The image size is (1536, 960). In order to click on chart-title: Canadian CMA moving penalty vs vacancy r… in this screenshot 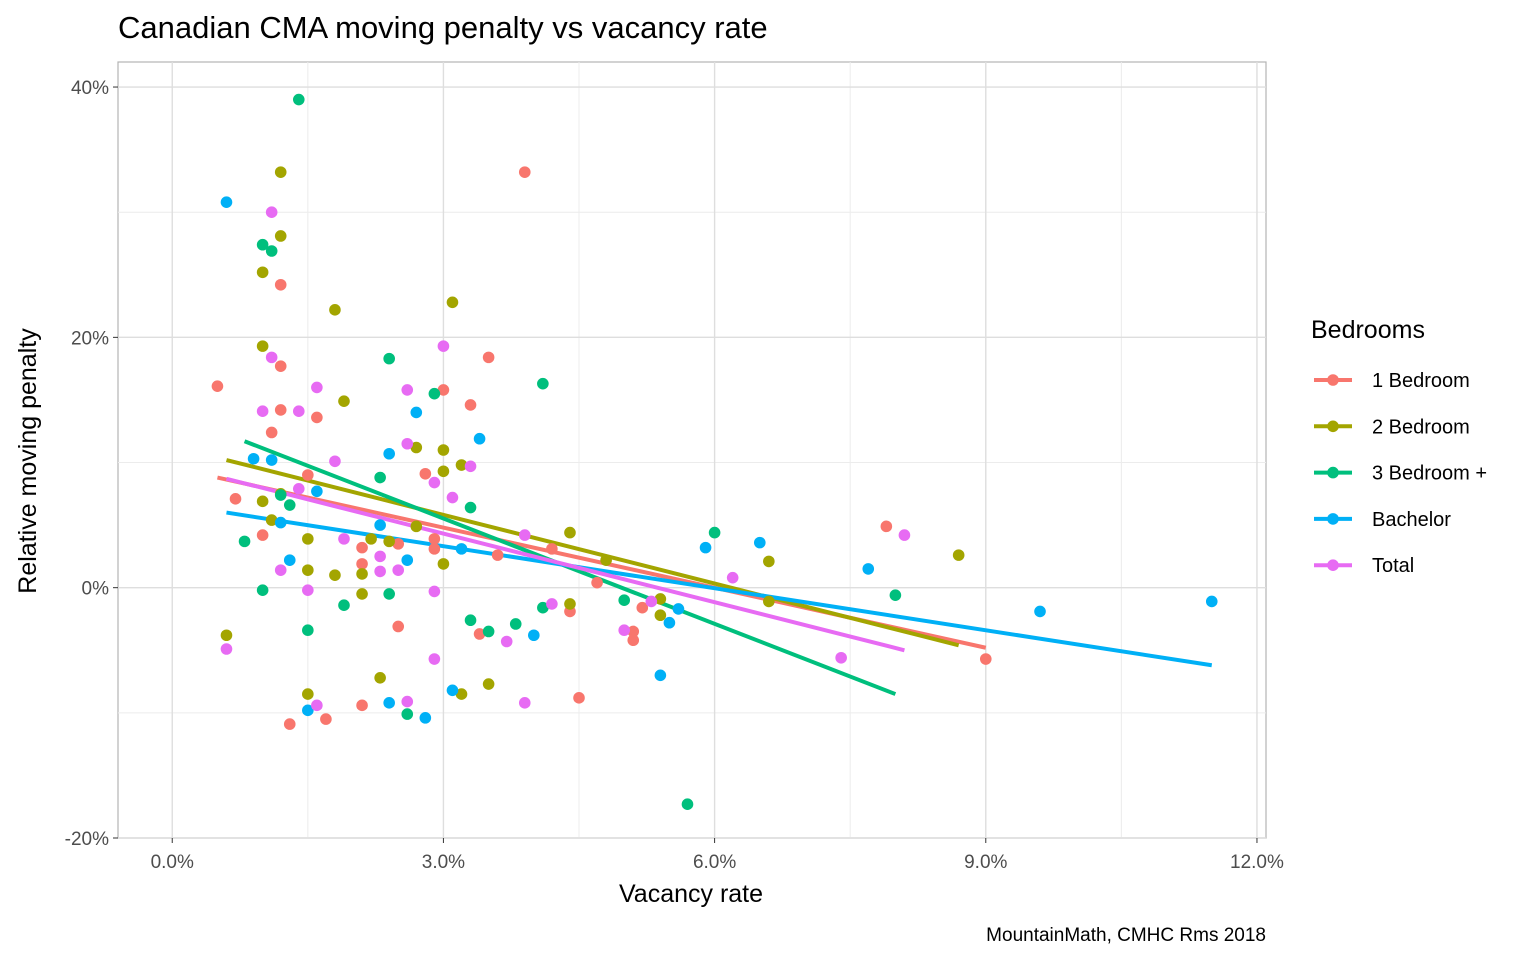, I will do `click(443, 27)`.